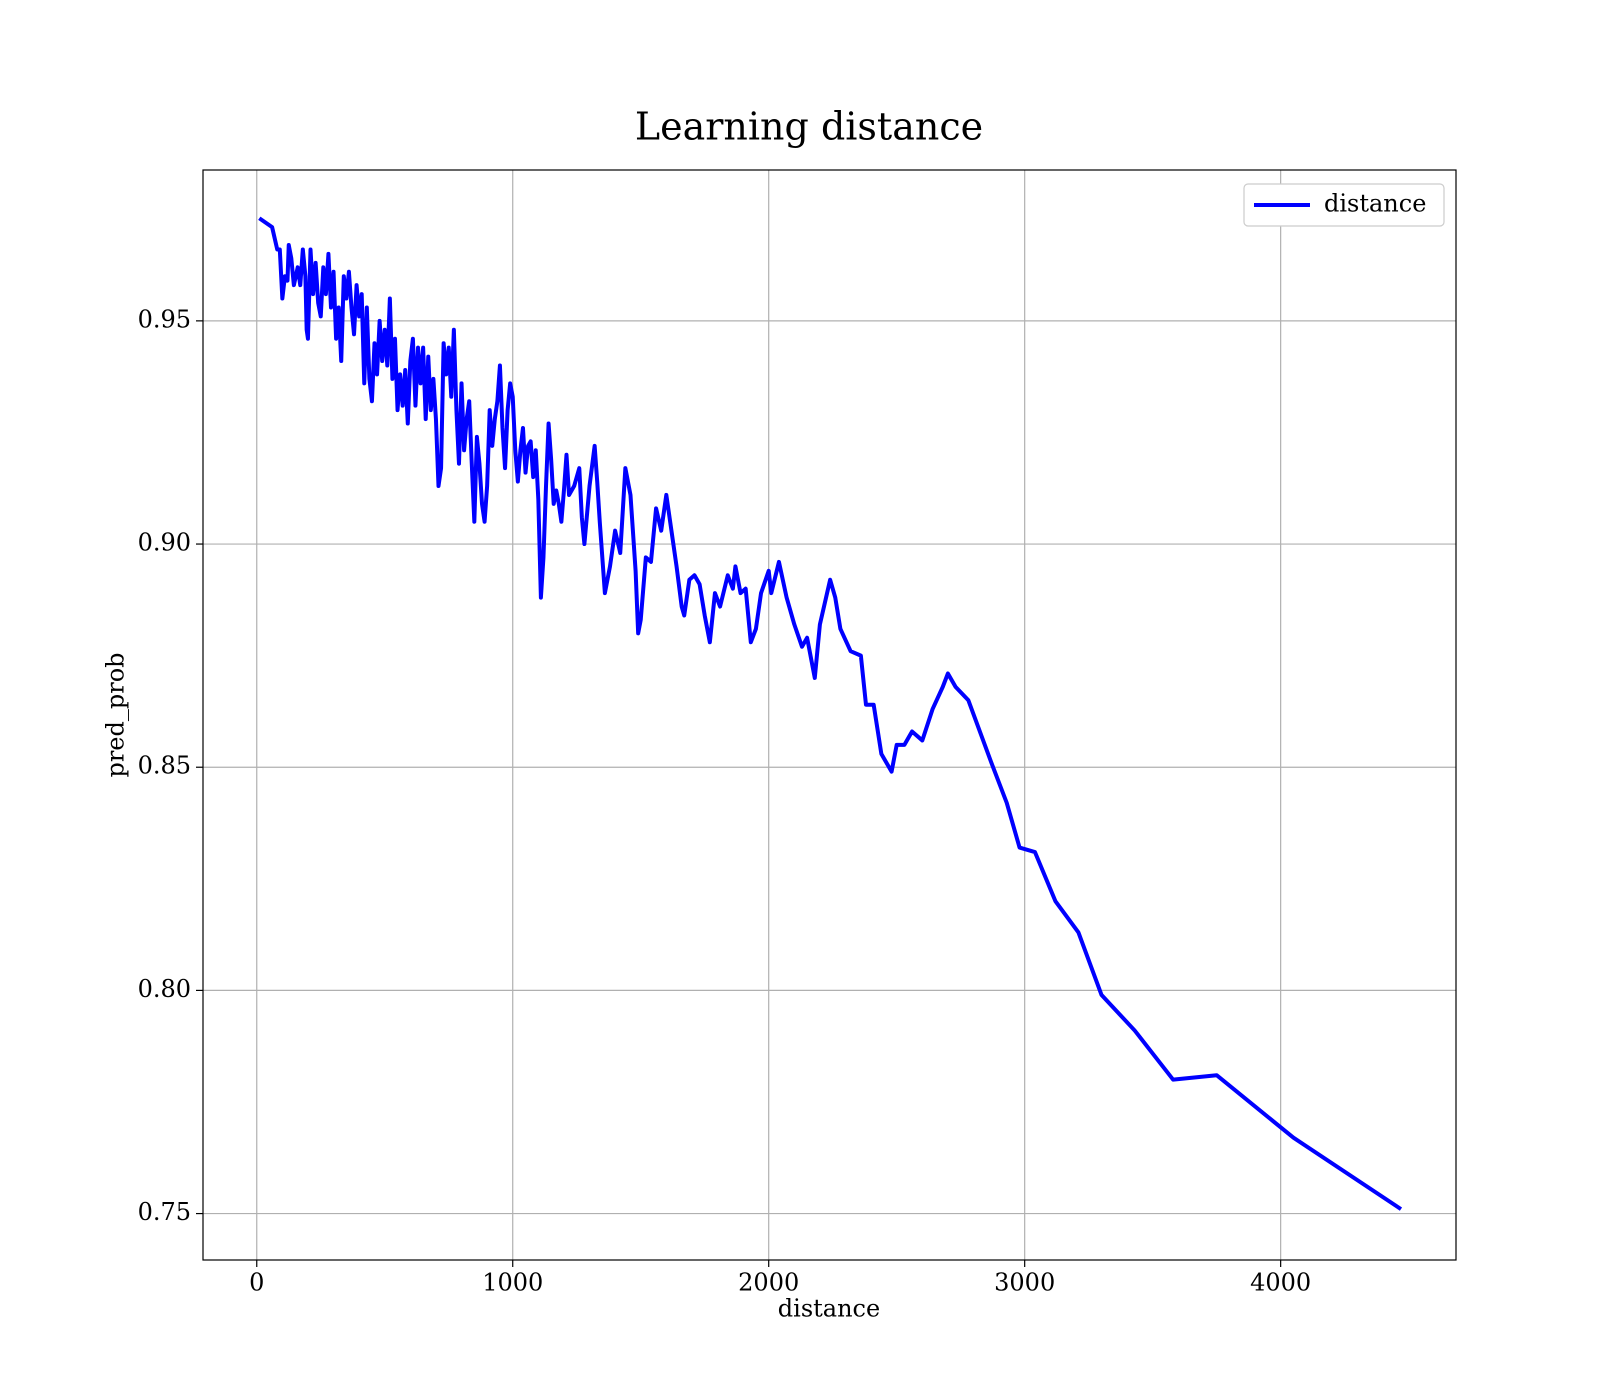 The height and width of the screenshot is (1400, 1600). What do you see at coordinates (809, 127) in the screenshot?
I see `chart-title: Learning distance` at bounding box center [809, 127].